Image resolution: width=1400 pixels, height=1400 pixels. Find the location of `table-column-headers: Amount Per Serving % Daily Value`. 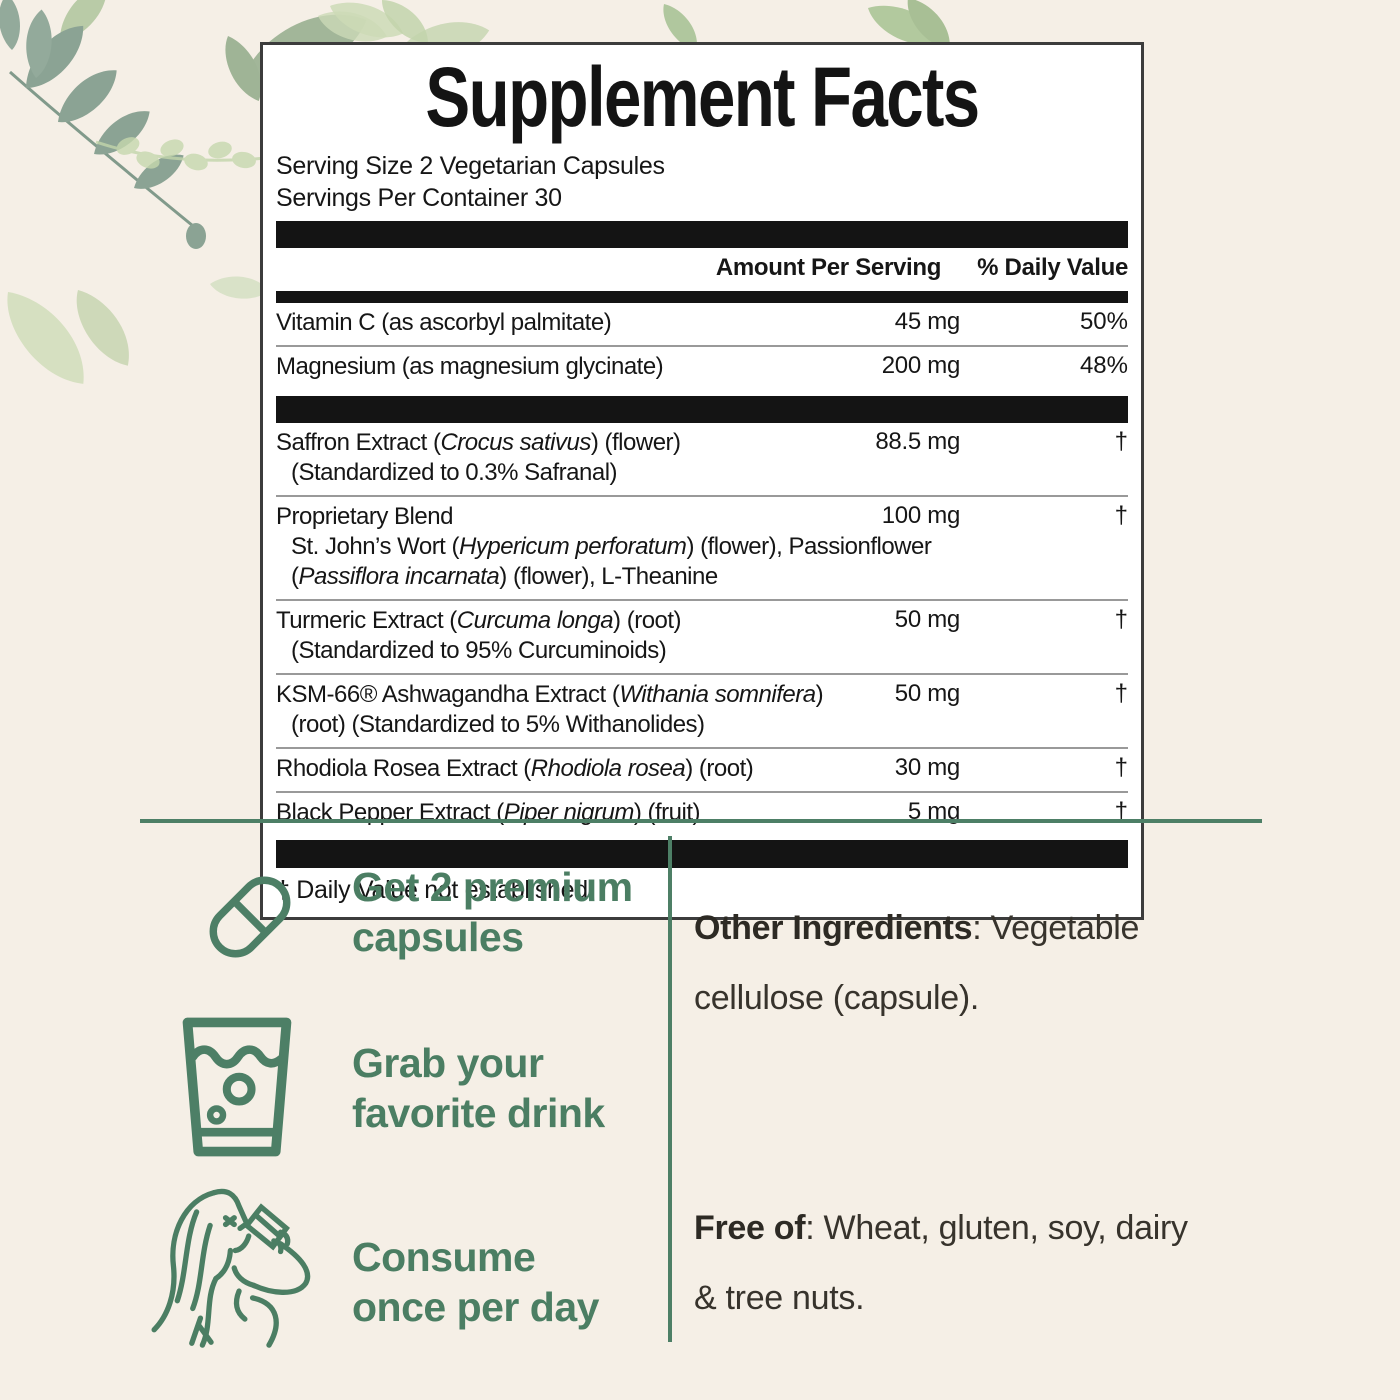

table-column-headers: Amount Per Serving % Daily Value is located at coordinates (702, 267).